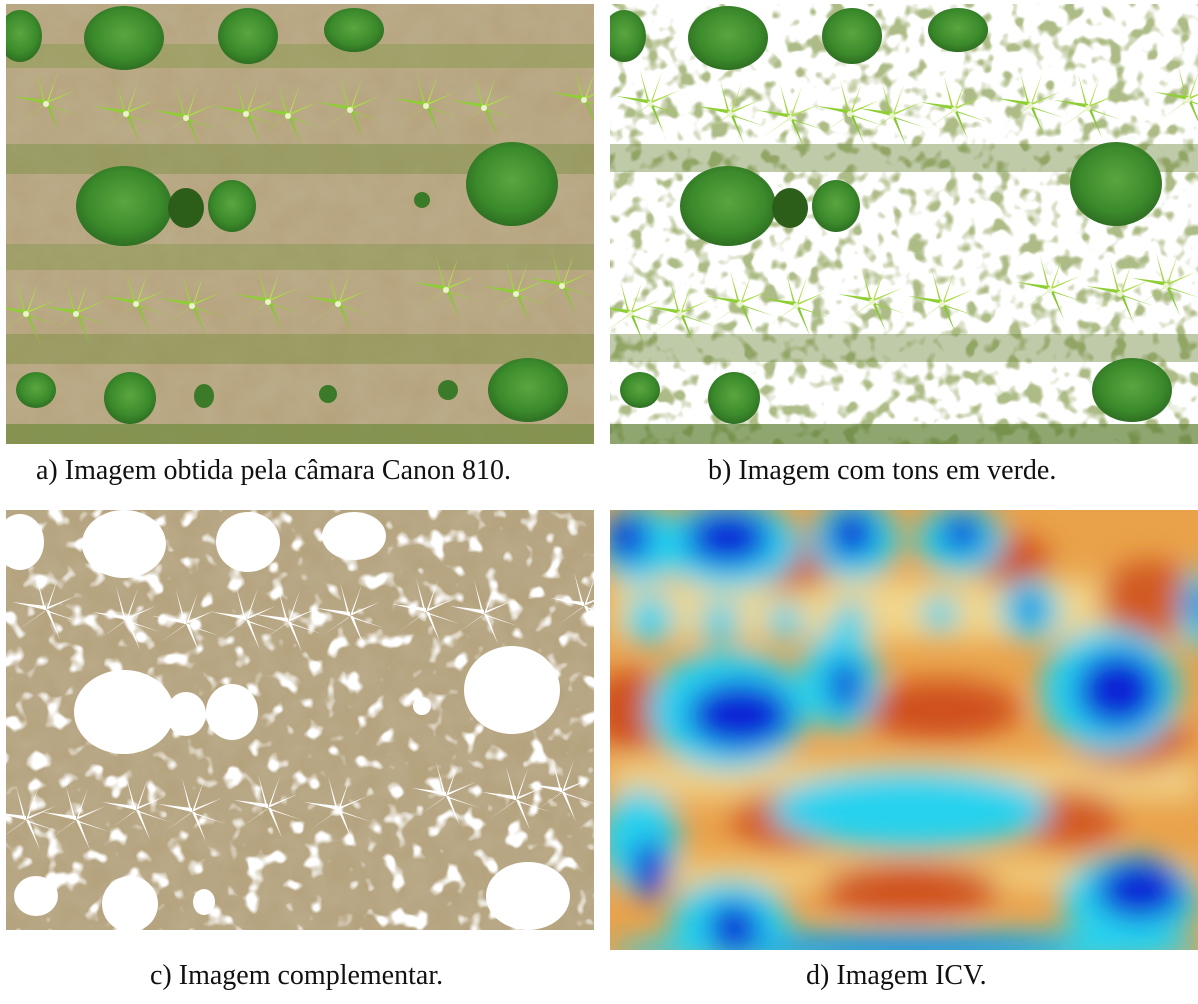 The width and height of the screenshot is (1198, 1004). What do you see at coordinates (896, 975) in the screenshot?
I see `caption-d: d) Imagem ICV.` at bounding box center [896, 975].